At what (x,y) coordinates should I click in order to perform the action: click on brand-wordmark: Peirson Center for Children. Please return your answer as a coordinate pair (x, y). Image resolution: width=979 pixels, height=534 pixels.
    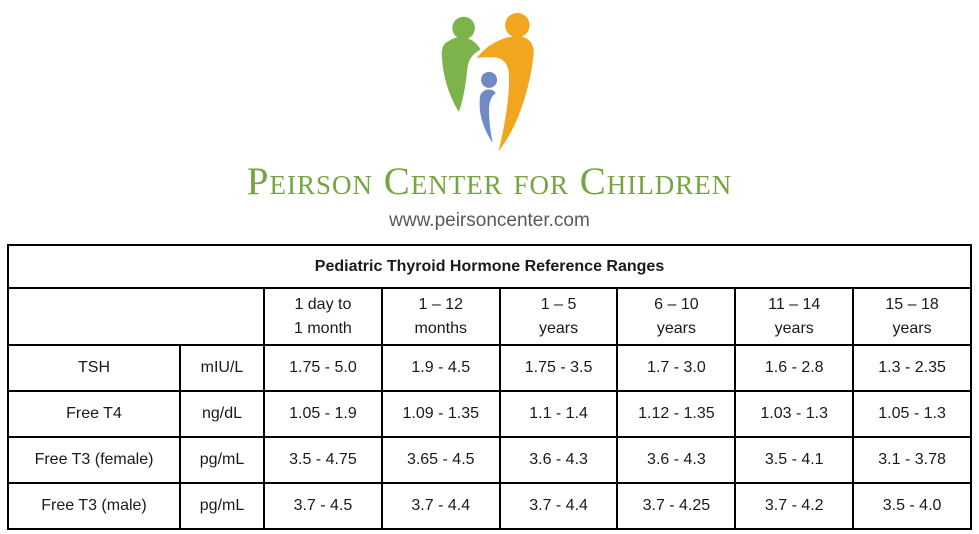
    Looking at the image, I should click on (489, 181).